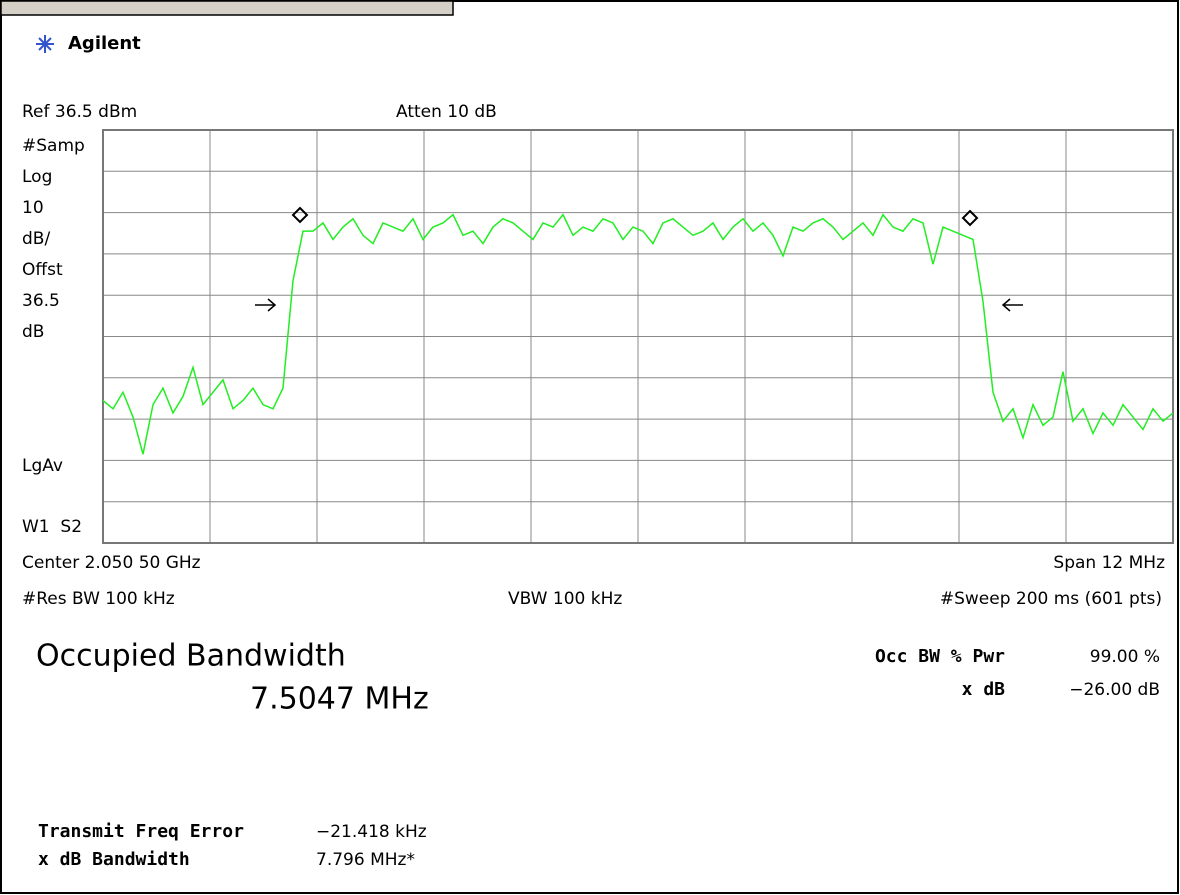  What do you see at coordinates (371, 832) in the screenshot?
I see `extra-value: −21.418 kHz` at bounding box center [371, 832].